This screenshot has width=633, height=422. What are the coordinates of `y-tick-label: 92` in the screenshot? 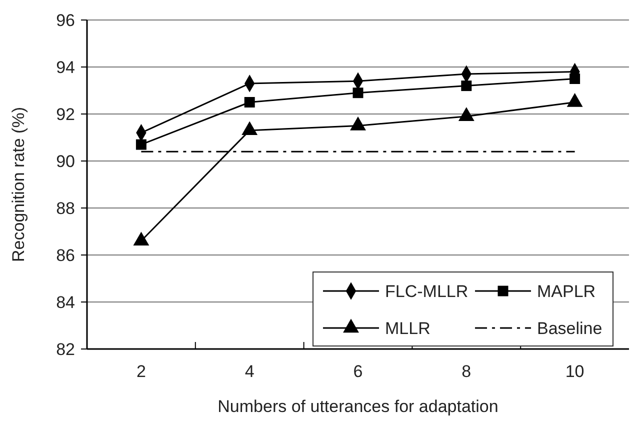 It's located at (65, 114).